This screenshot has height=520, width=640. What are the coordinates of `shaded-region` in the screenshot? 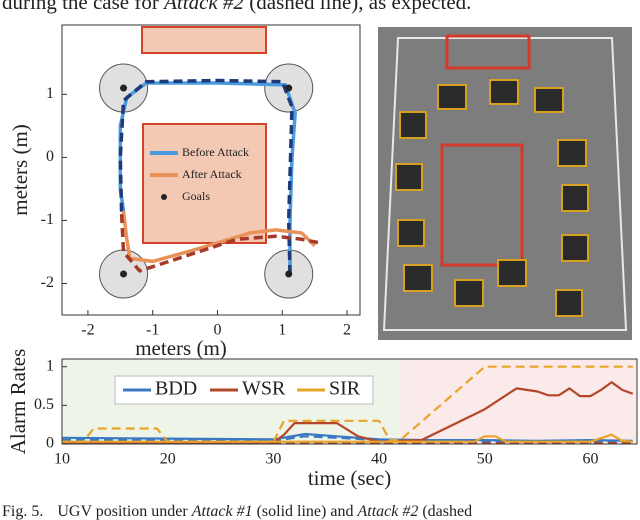 It's located at (518, 401).